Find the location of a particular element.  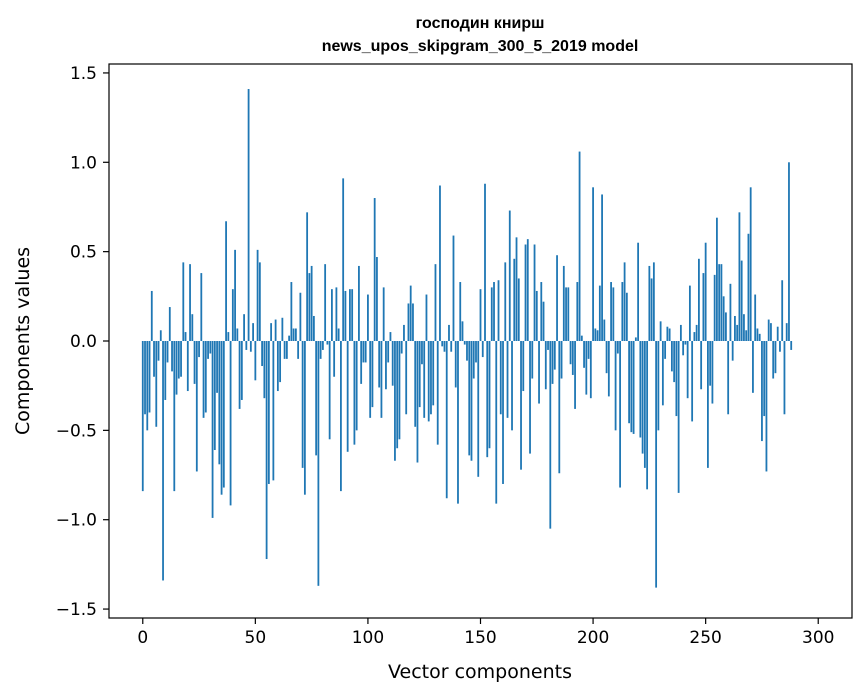

y-tick-label: 1.5 is located at coordinates (83, 74).